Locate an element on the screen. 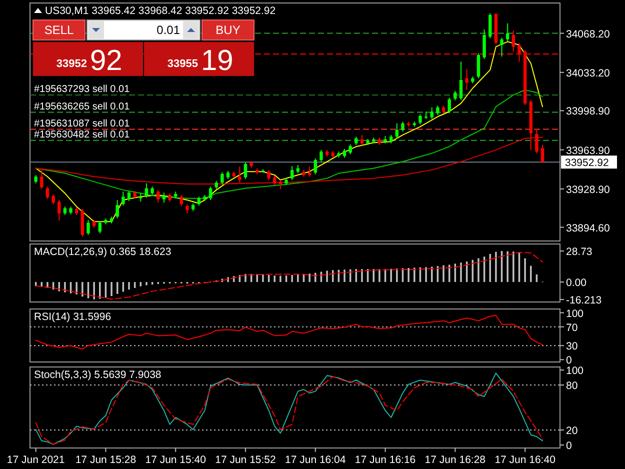  annotation: 92 is located at coordinates (106, 61).